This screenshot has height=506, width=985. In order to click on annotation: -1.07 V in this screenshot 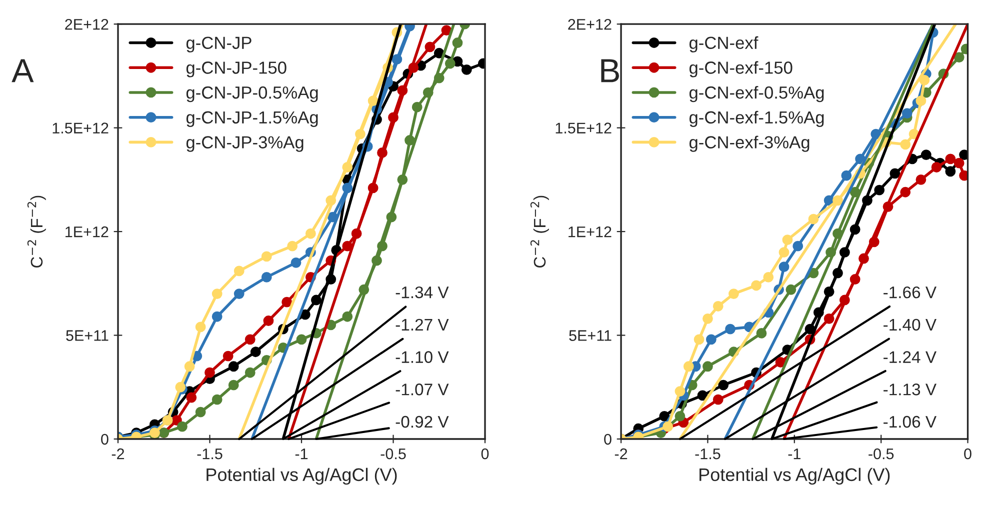, I will do `click(422, 390)`.